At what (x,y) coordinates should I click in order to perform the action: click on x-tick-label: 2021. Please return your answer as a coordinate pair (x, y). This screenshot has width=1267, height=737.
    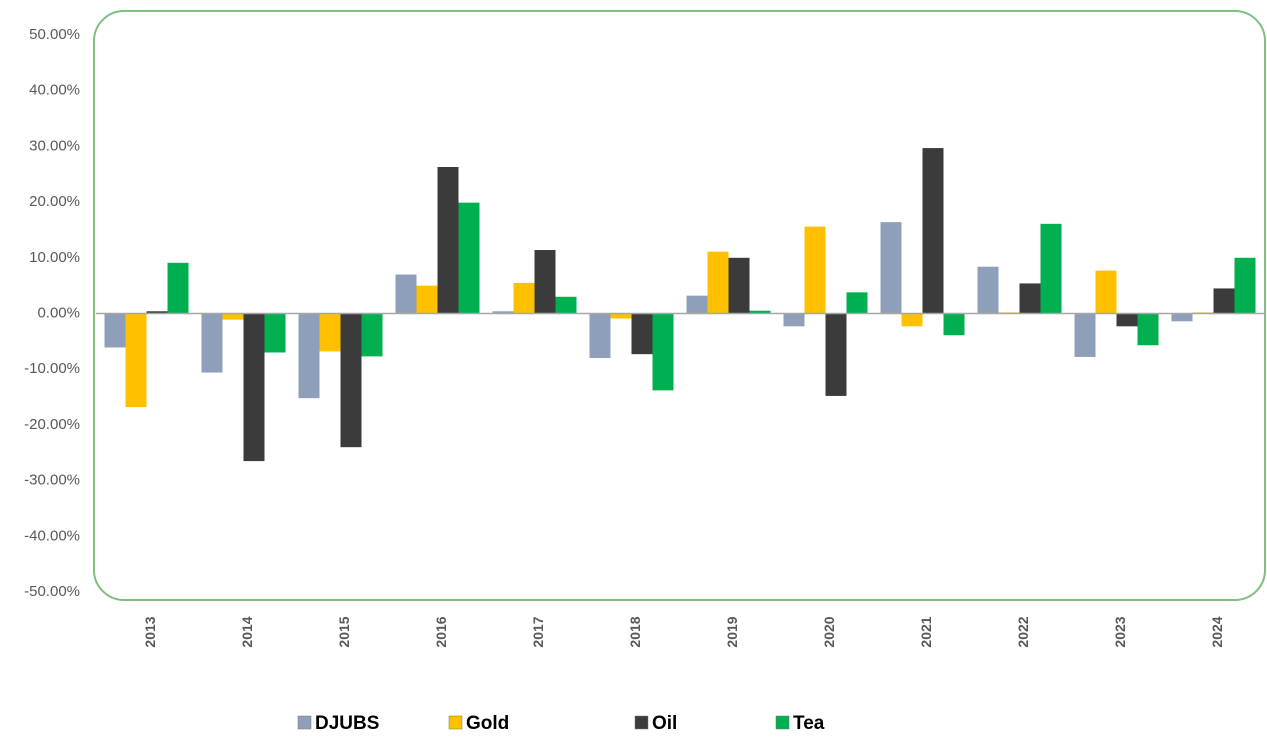
    Looking at the image, I should click on (926, 631).